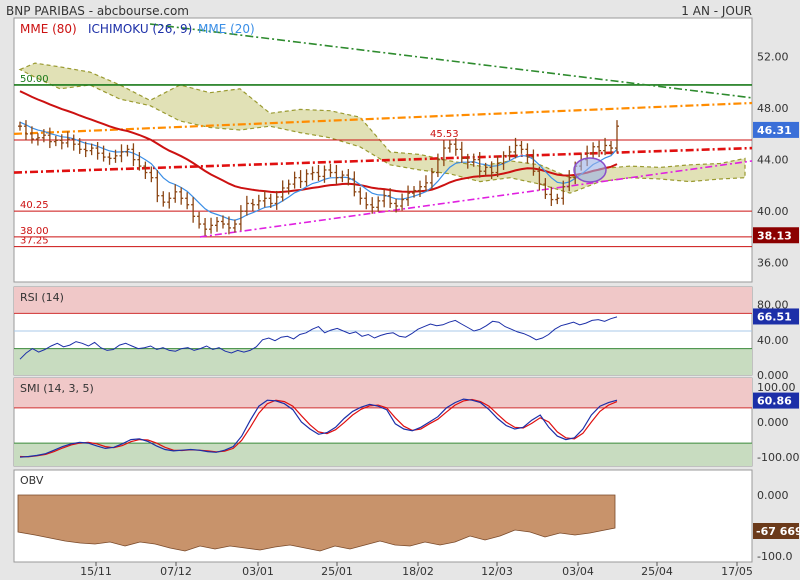 Image resolution: width=800 pixels, height=580 pixels. I want to click on level-label: 38.00, so click(34, 231).